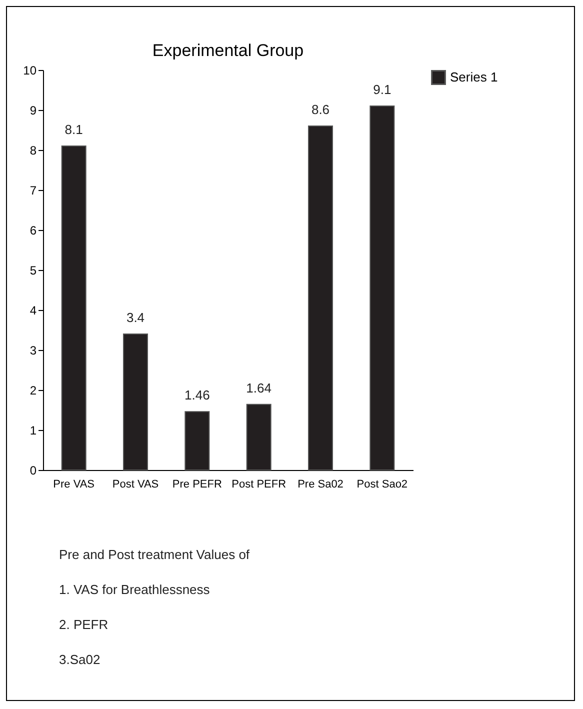  What do you see at coordinates (33, 391) in the screenshot?
I see `y-tick-label: 2` at bounding box center [33, 391].